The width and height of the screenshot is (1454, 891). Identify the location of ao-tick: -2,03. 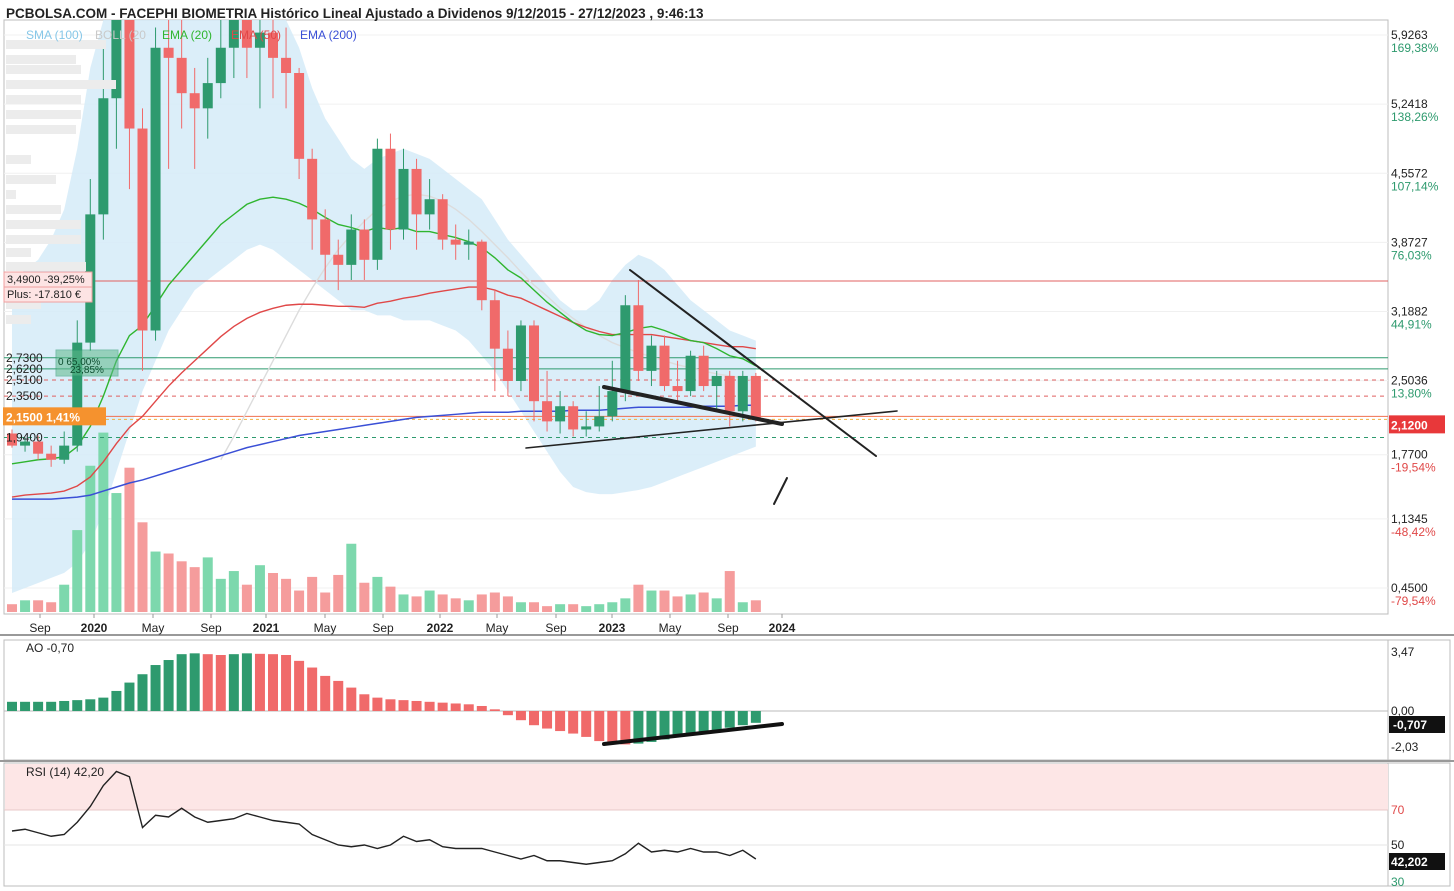
(1405, 747).